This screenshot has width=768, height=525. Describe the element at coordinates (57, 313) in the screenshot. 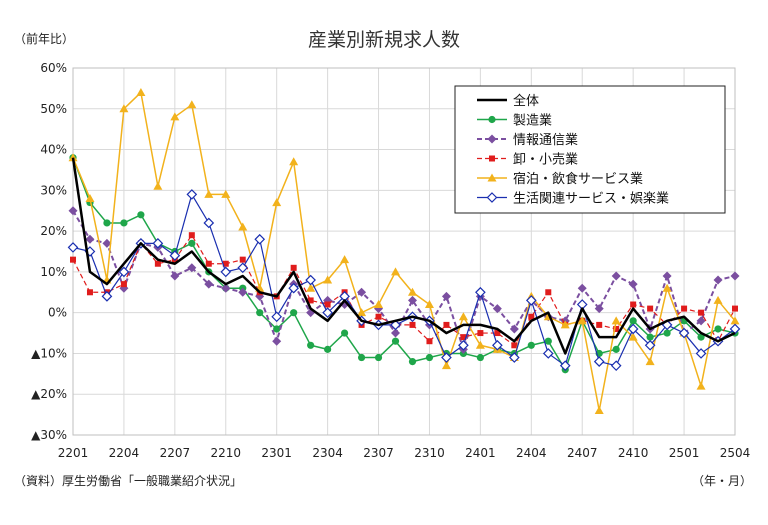

I see `y-tick-label: 0%` at that location.